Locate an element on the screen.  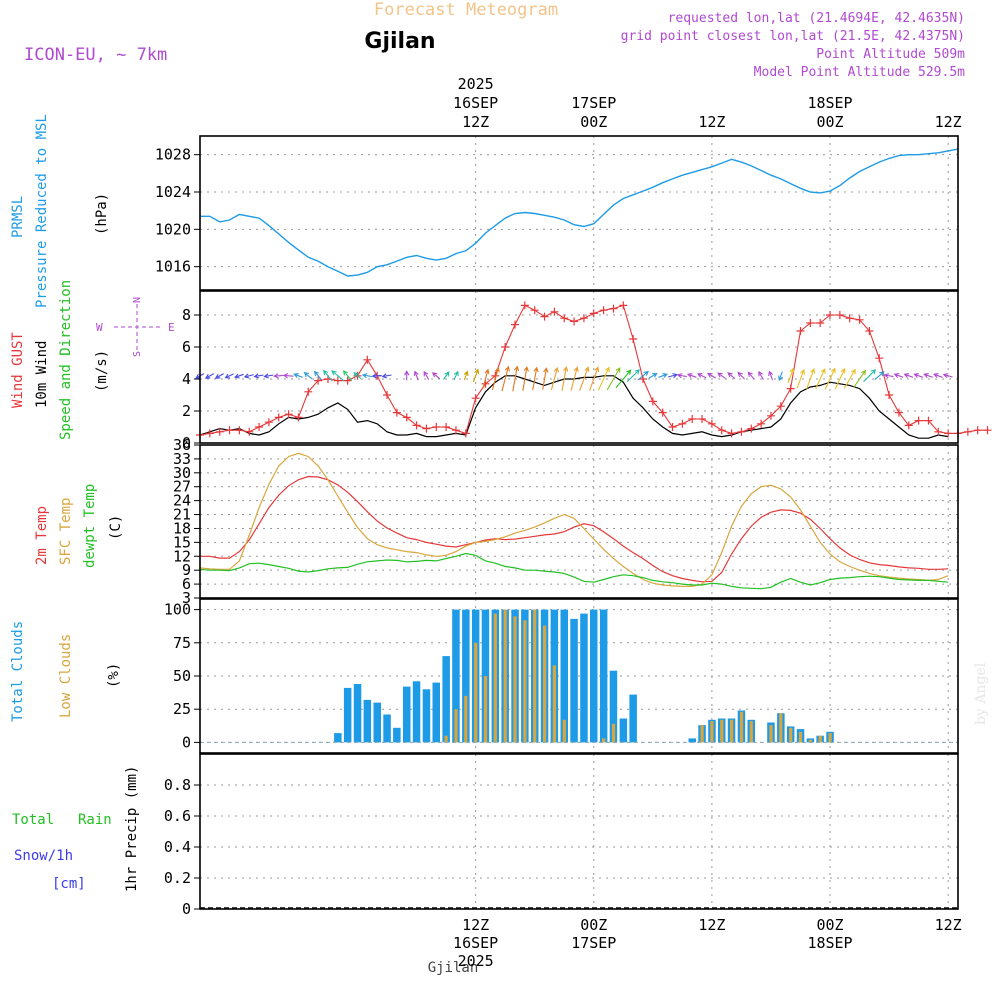
y-tick-label: 25 is located at coordinates (182, 709).